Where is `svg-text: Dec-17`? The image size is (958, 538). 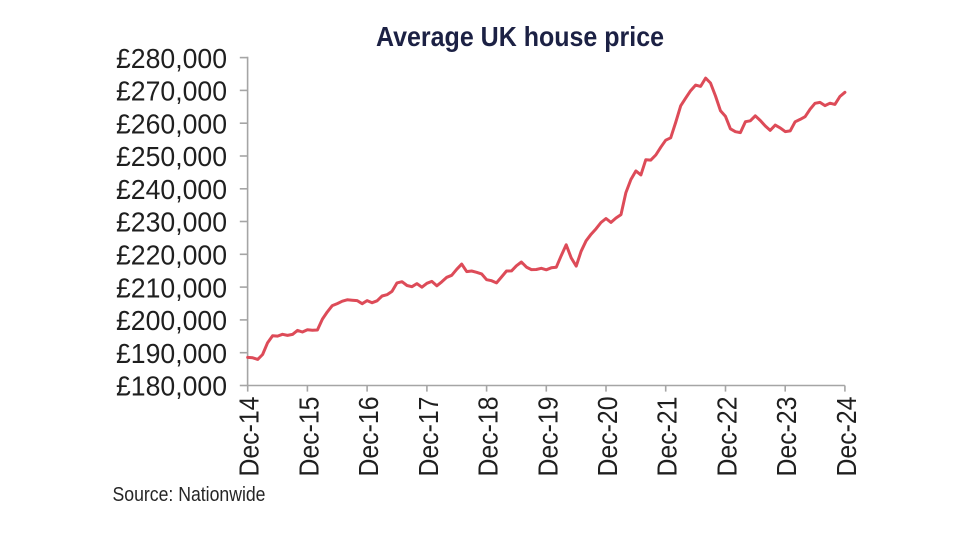 svg-text: Dec-17 is located at coordinates (428, 437).